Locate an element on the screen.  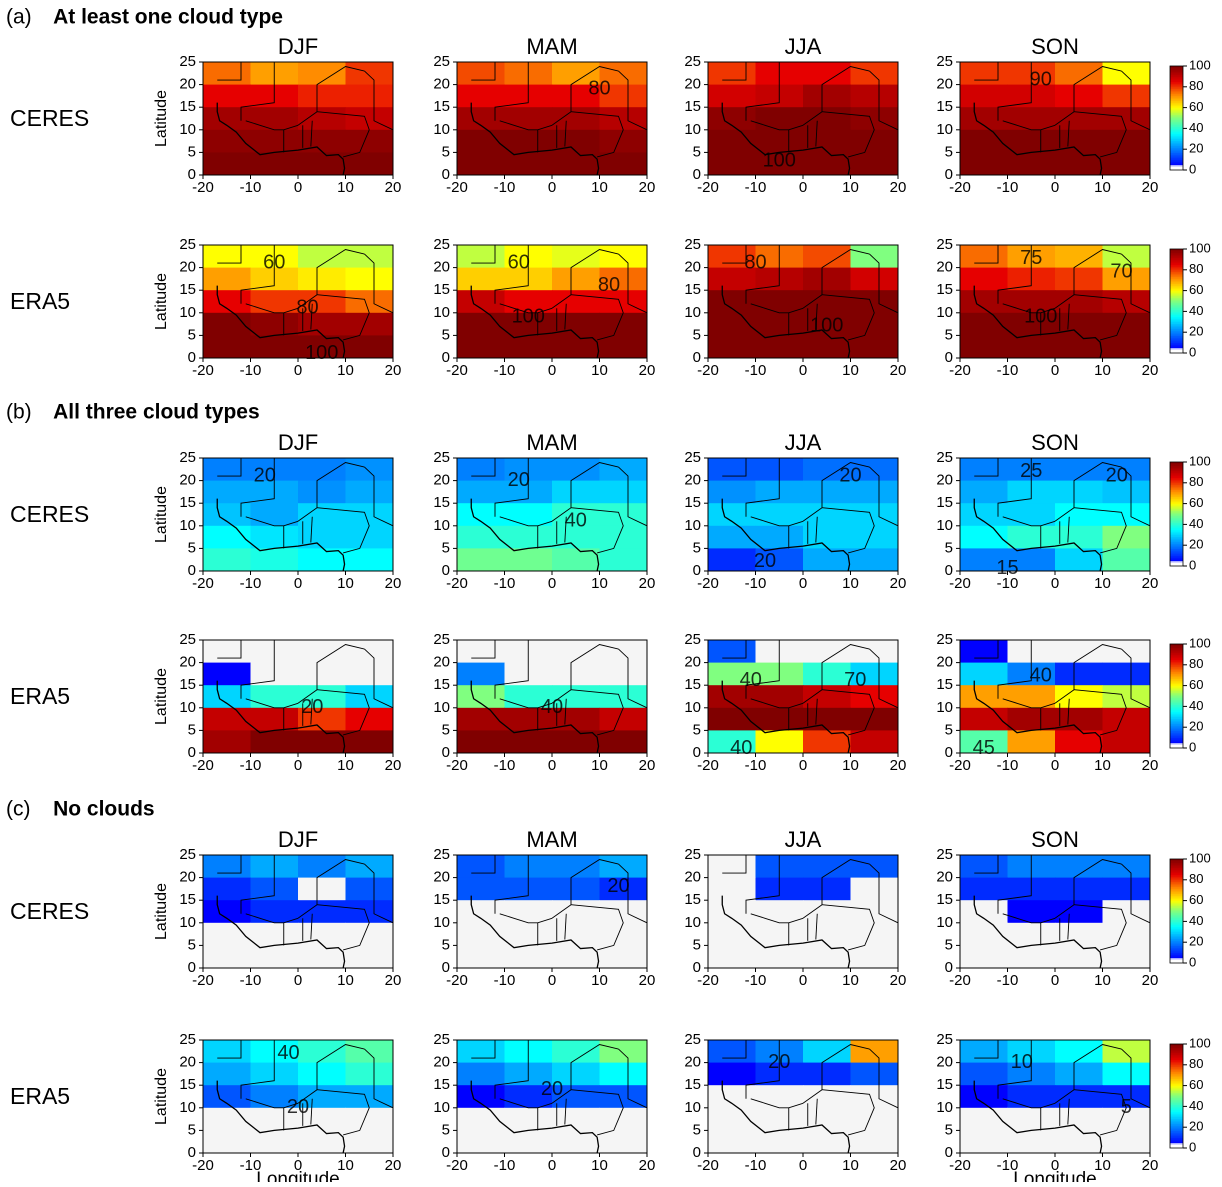
contour-label: 60 is located at coordinates (274, 262).